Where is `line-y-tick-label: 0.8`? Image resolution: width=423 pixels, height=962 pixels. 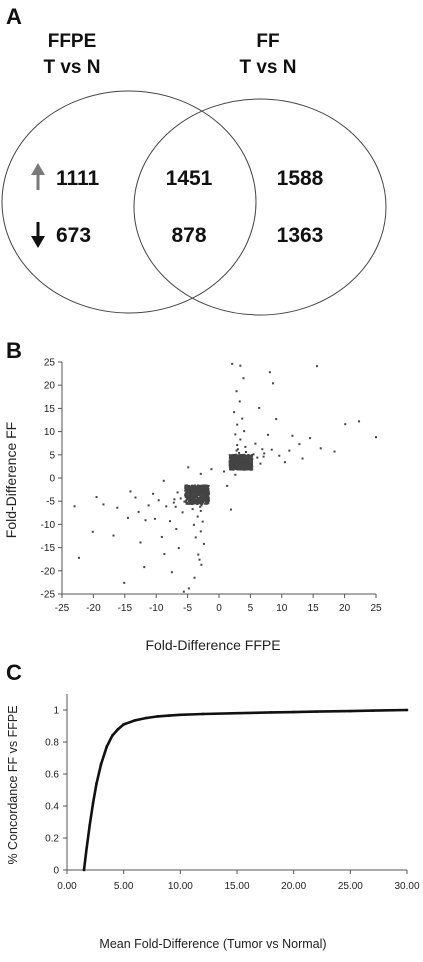
line-y-tick-label: 0.8 is located at coordinates (52, 743).